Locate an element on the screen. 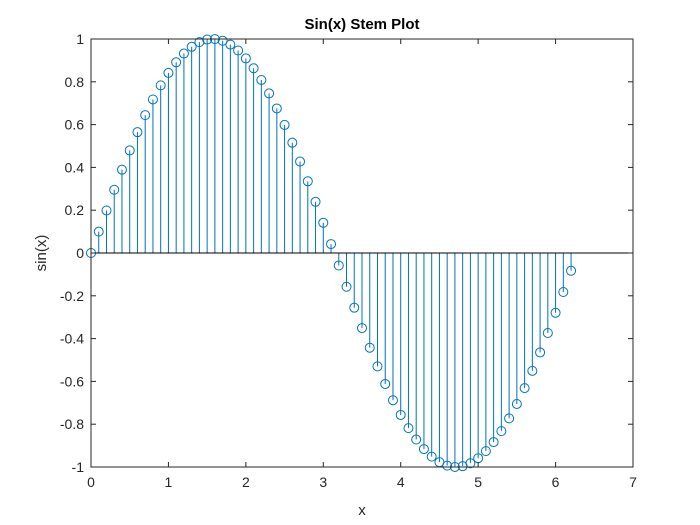  y-tick-label: 0.8 is located at coordinates (75, 82).